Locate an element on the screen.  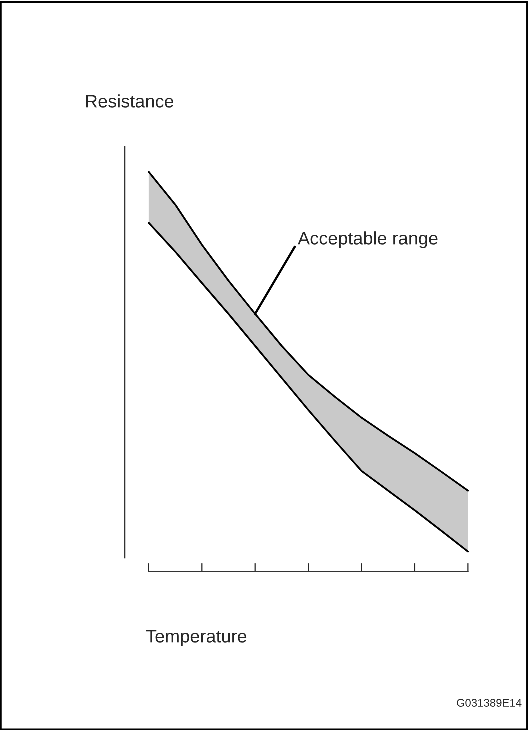
x-axis-title: Temperature is located at coordinates (196, 638).